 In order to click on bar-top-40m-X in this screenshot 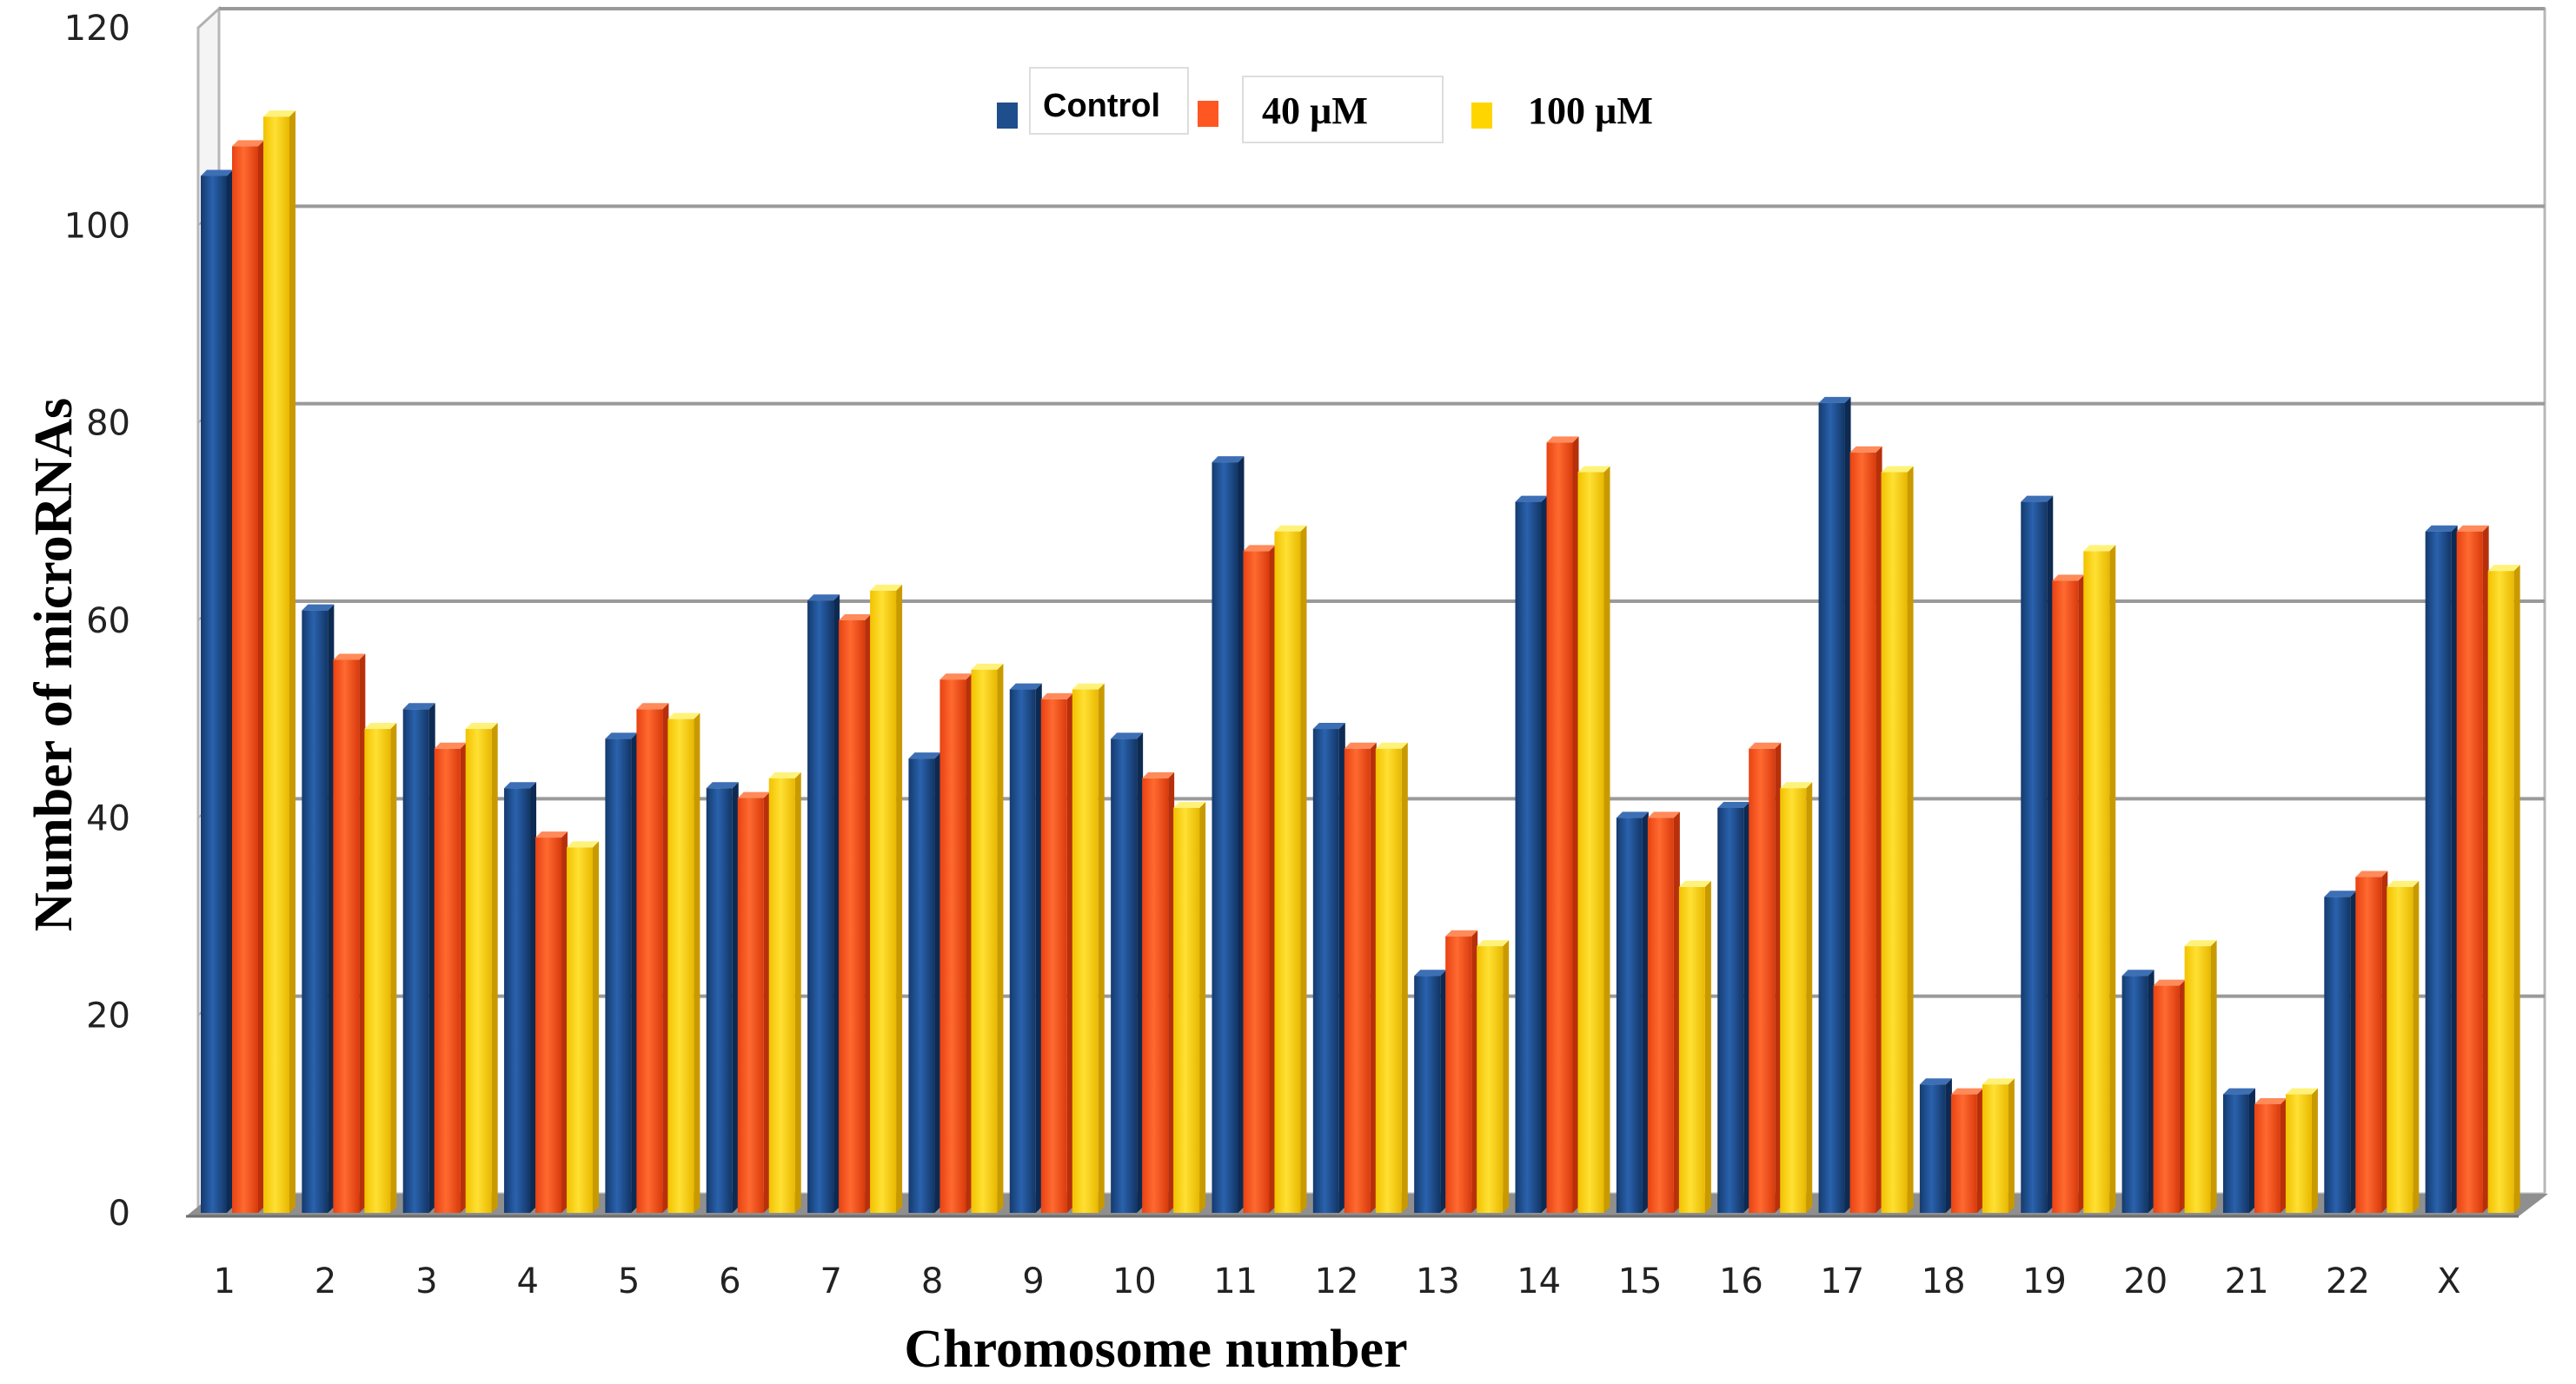, I will do `click(2472, 528)`.